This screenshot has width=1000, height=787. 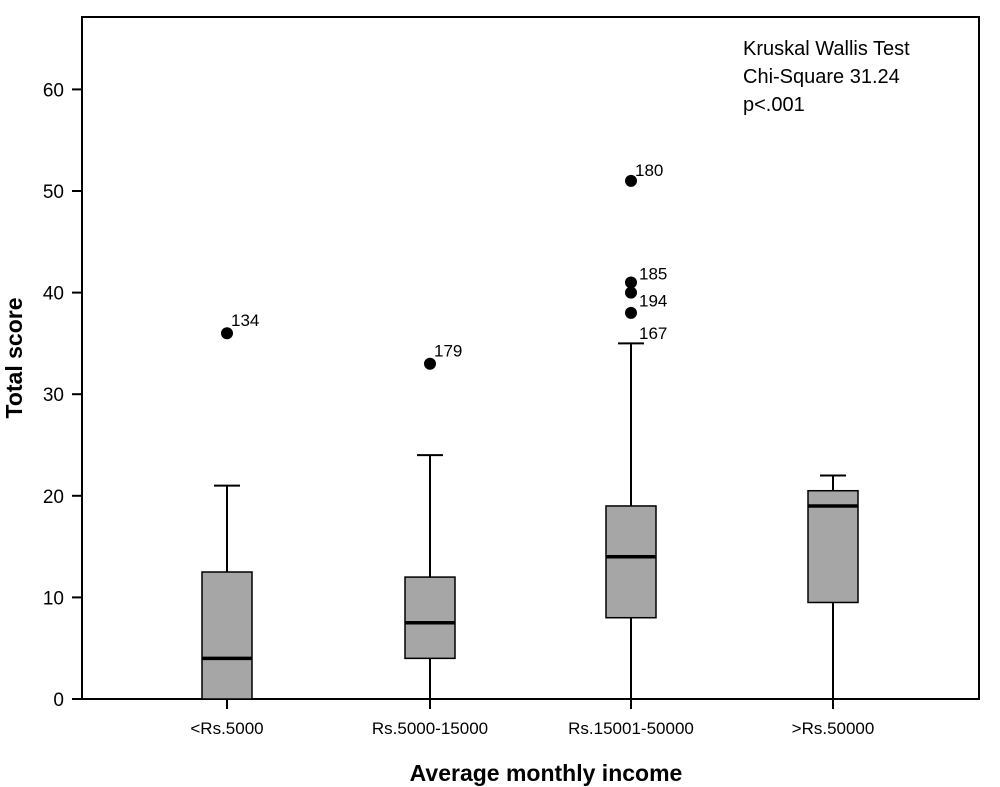 I want to click on box-group, so click(x=833, y=587).